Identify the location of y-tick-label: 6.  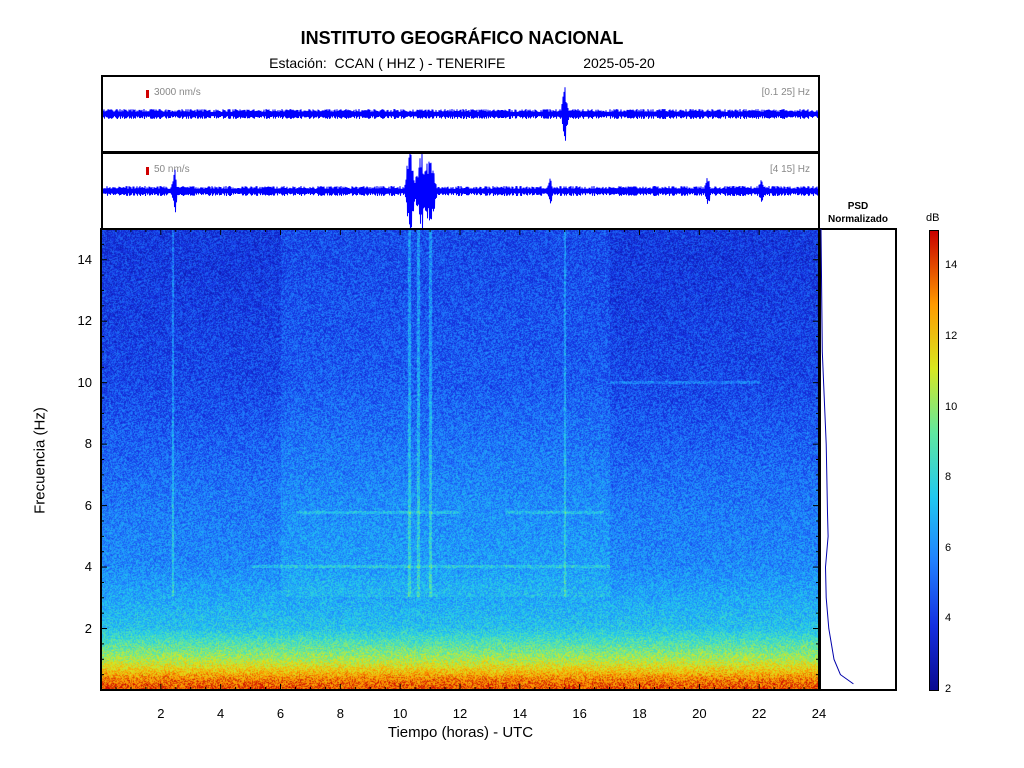
(88, 505).